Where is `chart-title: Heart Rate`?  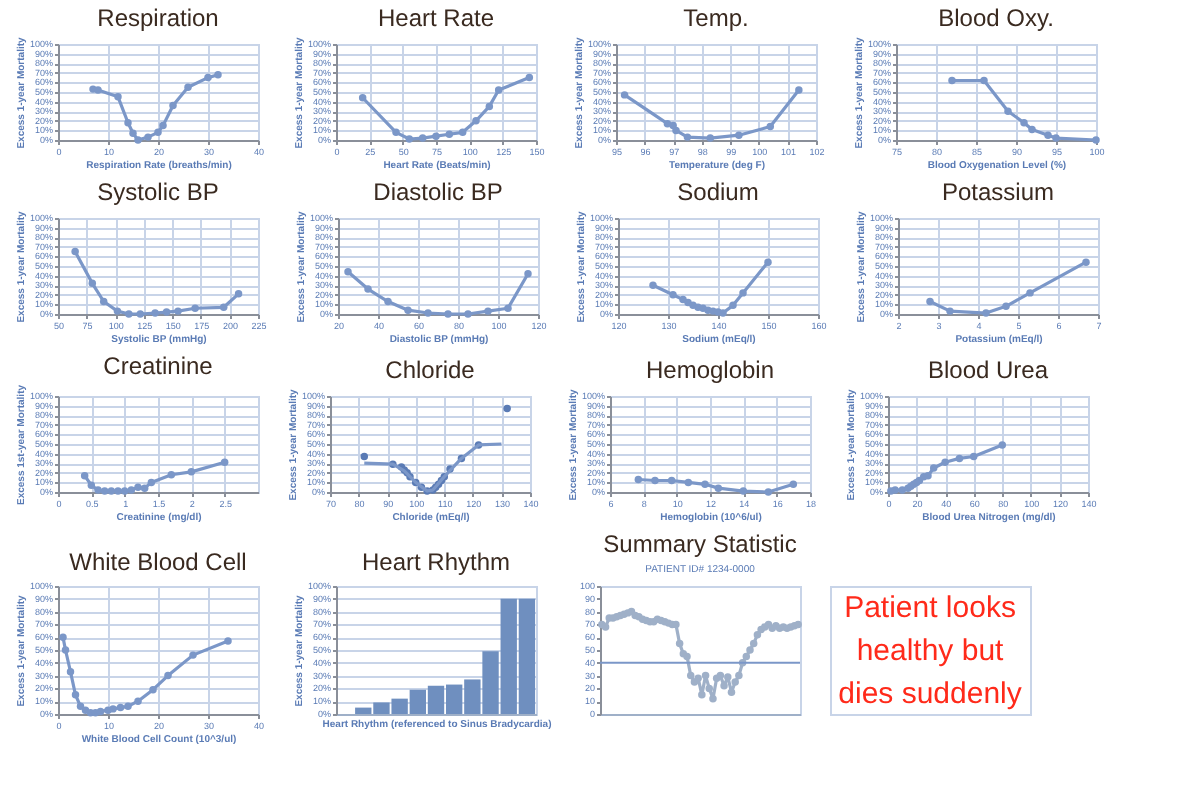 chart-title: Heart Rate is located at coordinates (436, 18).